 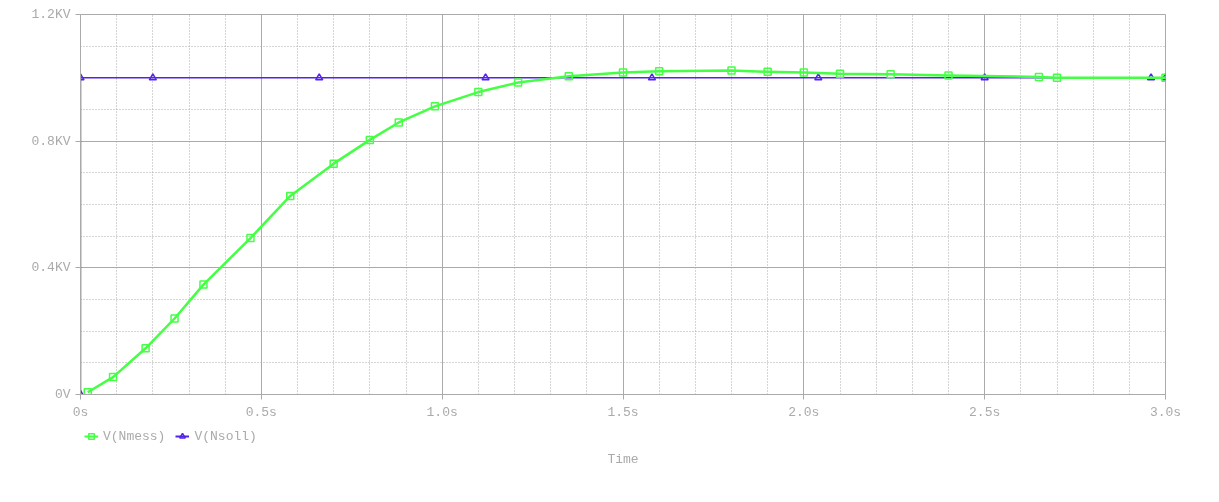 What do you see at coordinates (51, 268) in the screenshot?
I see `y-tick-label: 0.4KV` at bounding box center [51, 268].